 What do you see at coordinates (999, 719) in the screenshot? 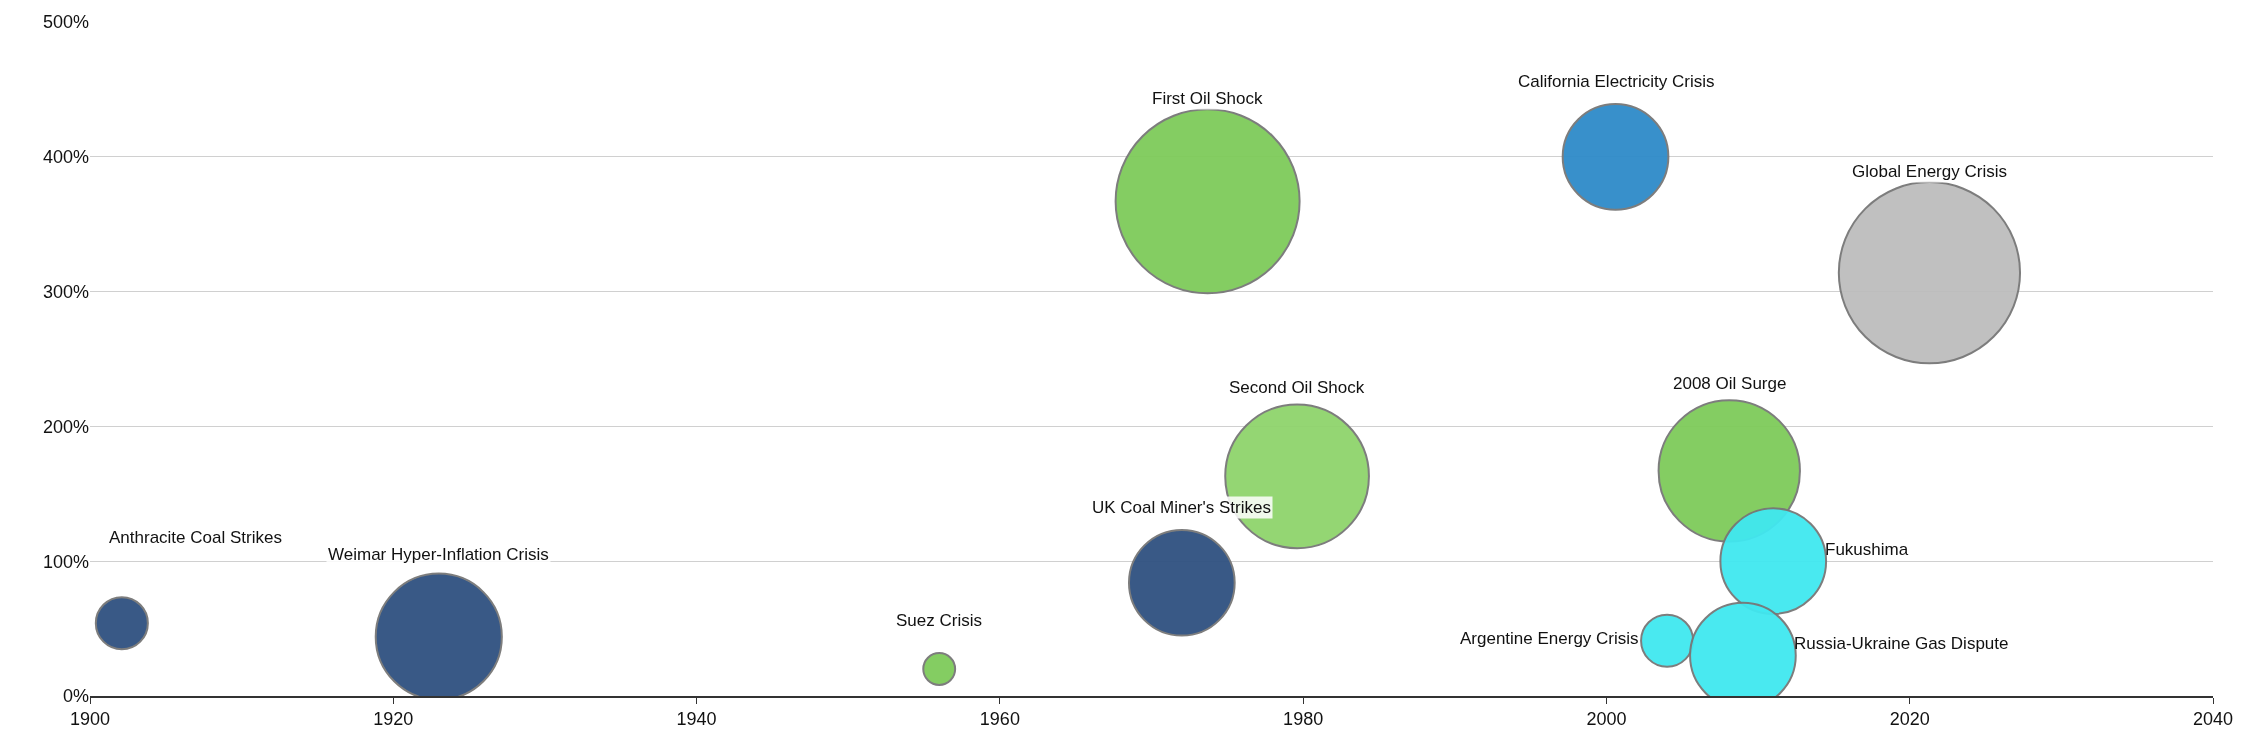
I see `x-tick-label: 1960` at bounding box center [999, 719].